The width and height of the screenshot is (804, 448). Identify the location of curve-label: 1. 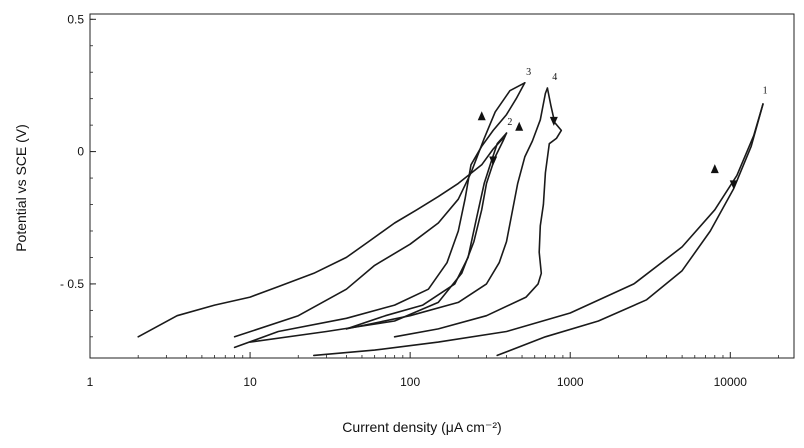
(765, 90).